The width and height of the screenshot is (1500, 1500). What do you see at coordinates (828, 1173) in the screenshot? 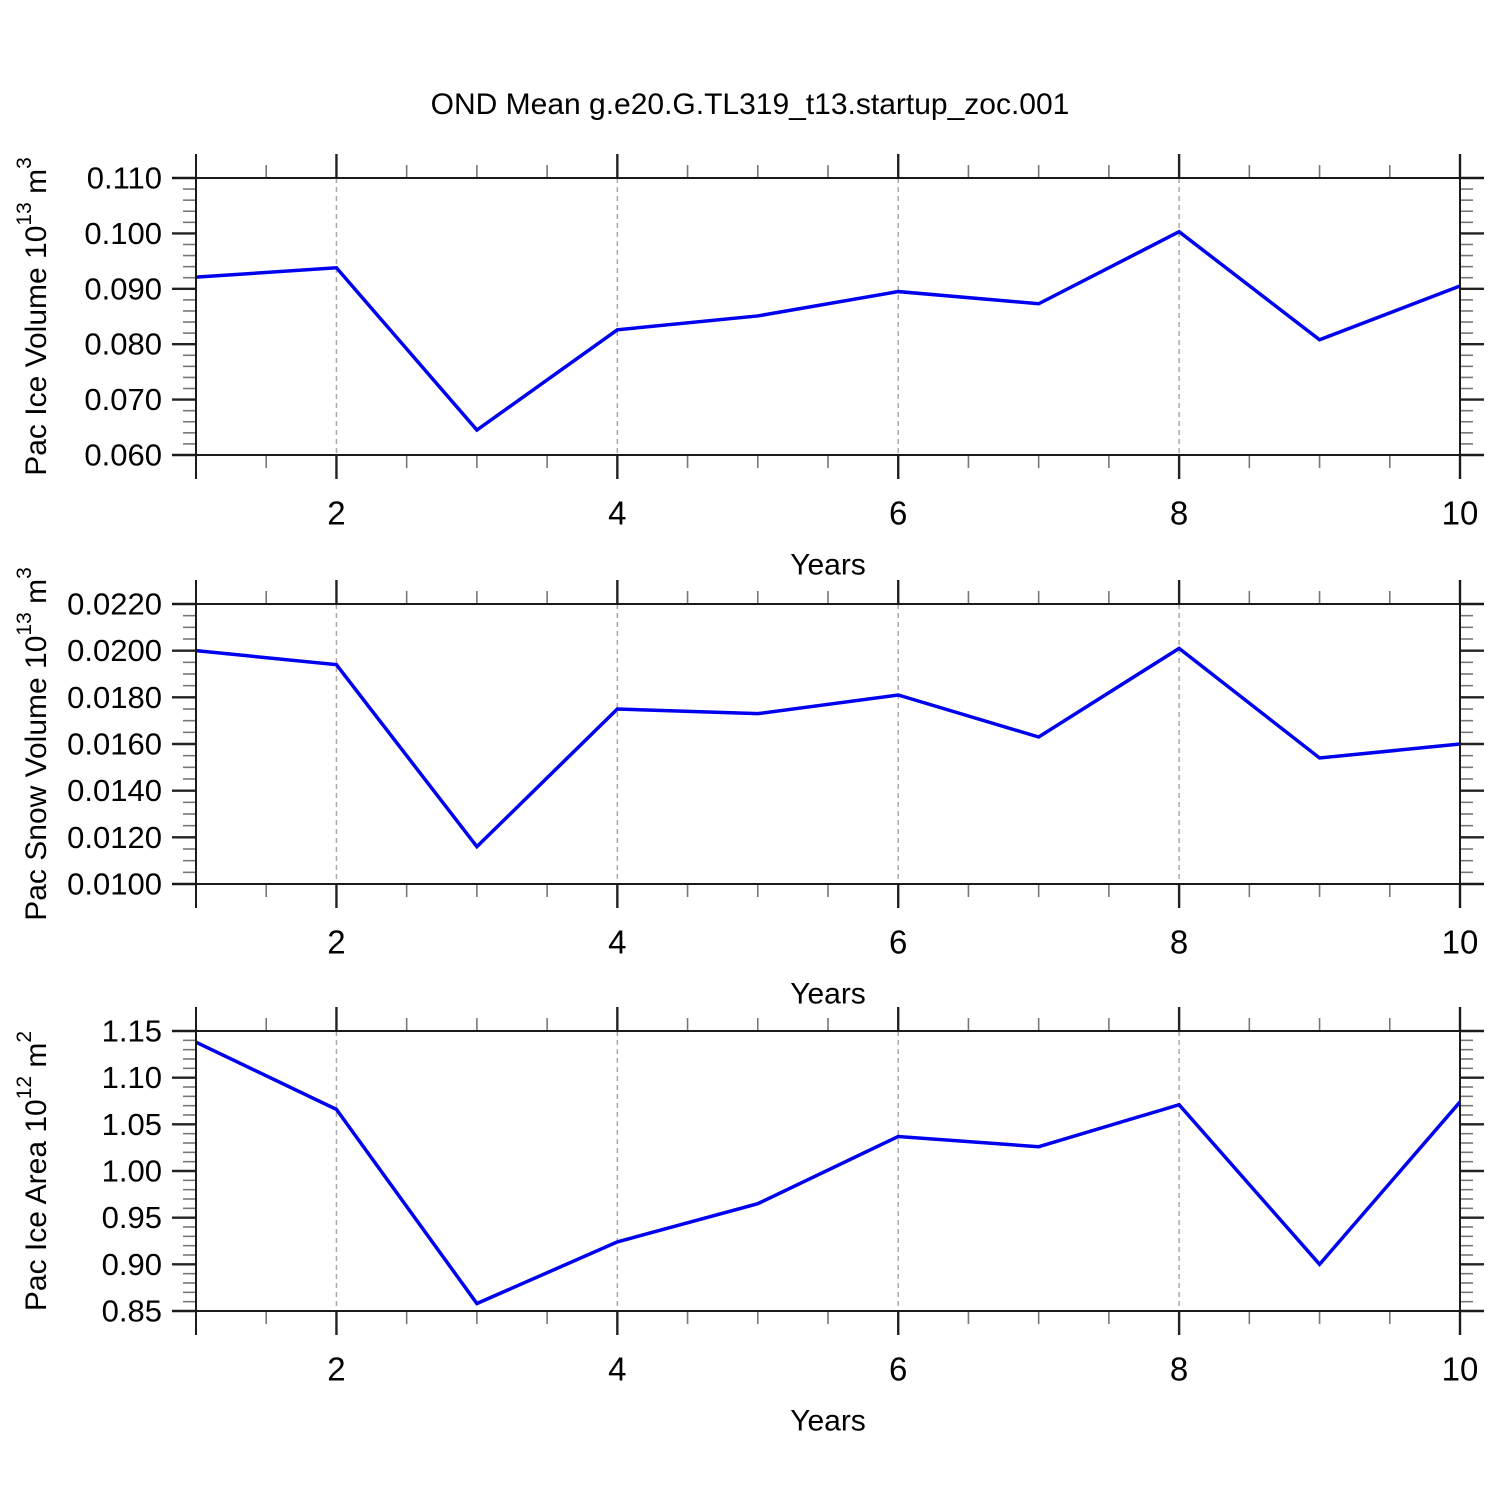
I see `data-line-pac-ice-area` at bounding box center [828, 1173].